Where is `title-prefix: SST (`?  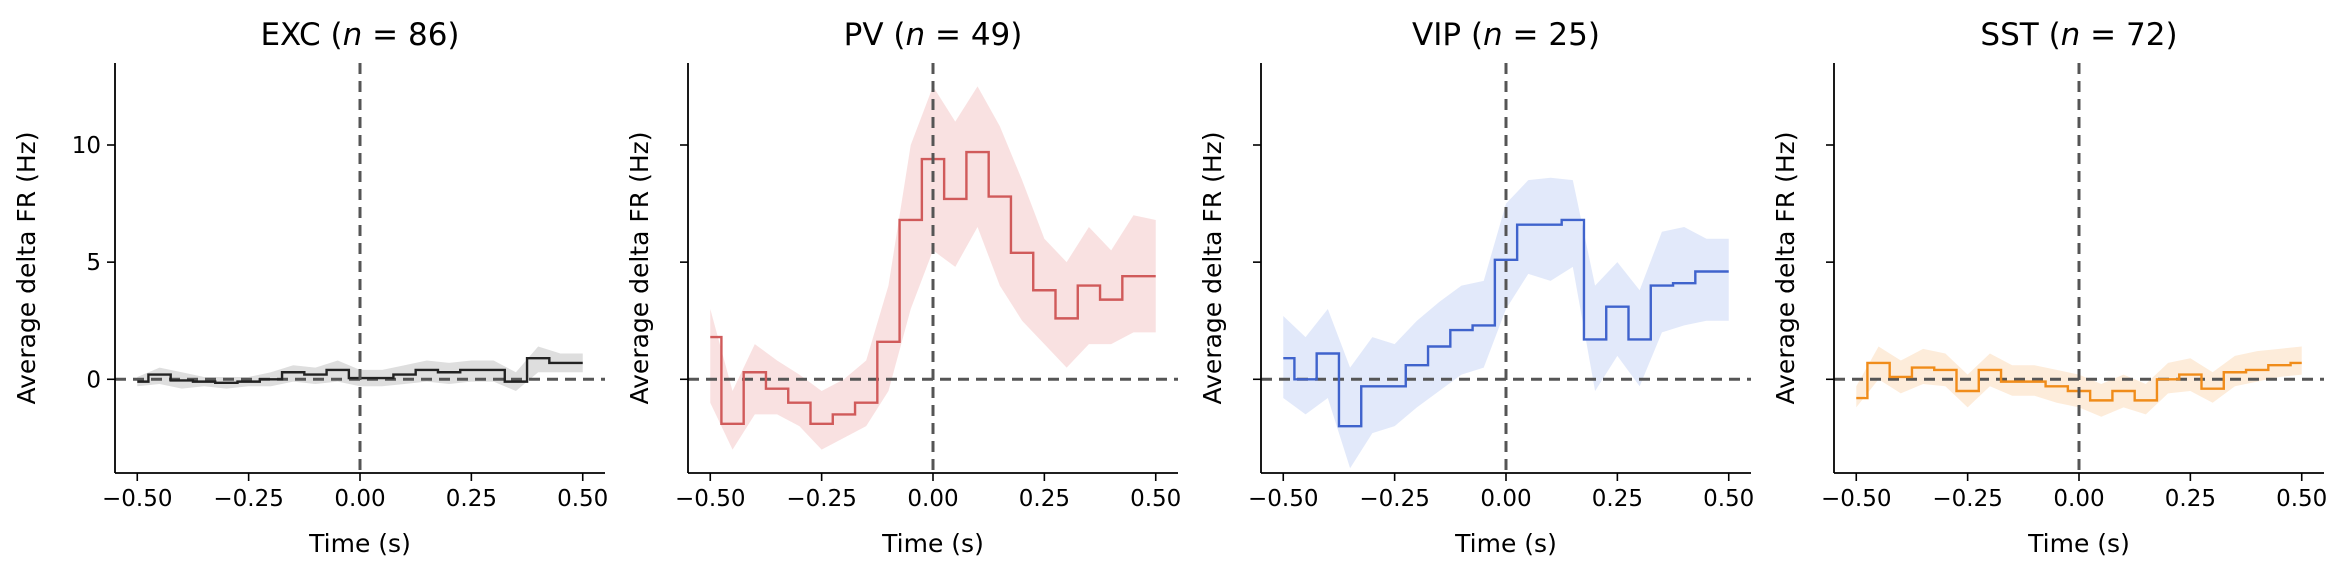
title-prefix: SST ( is located at coordinates (2020, 35).